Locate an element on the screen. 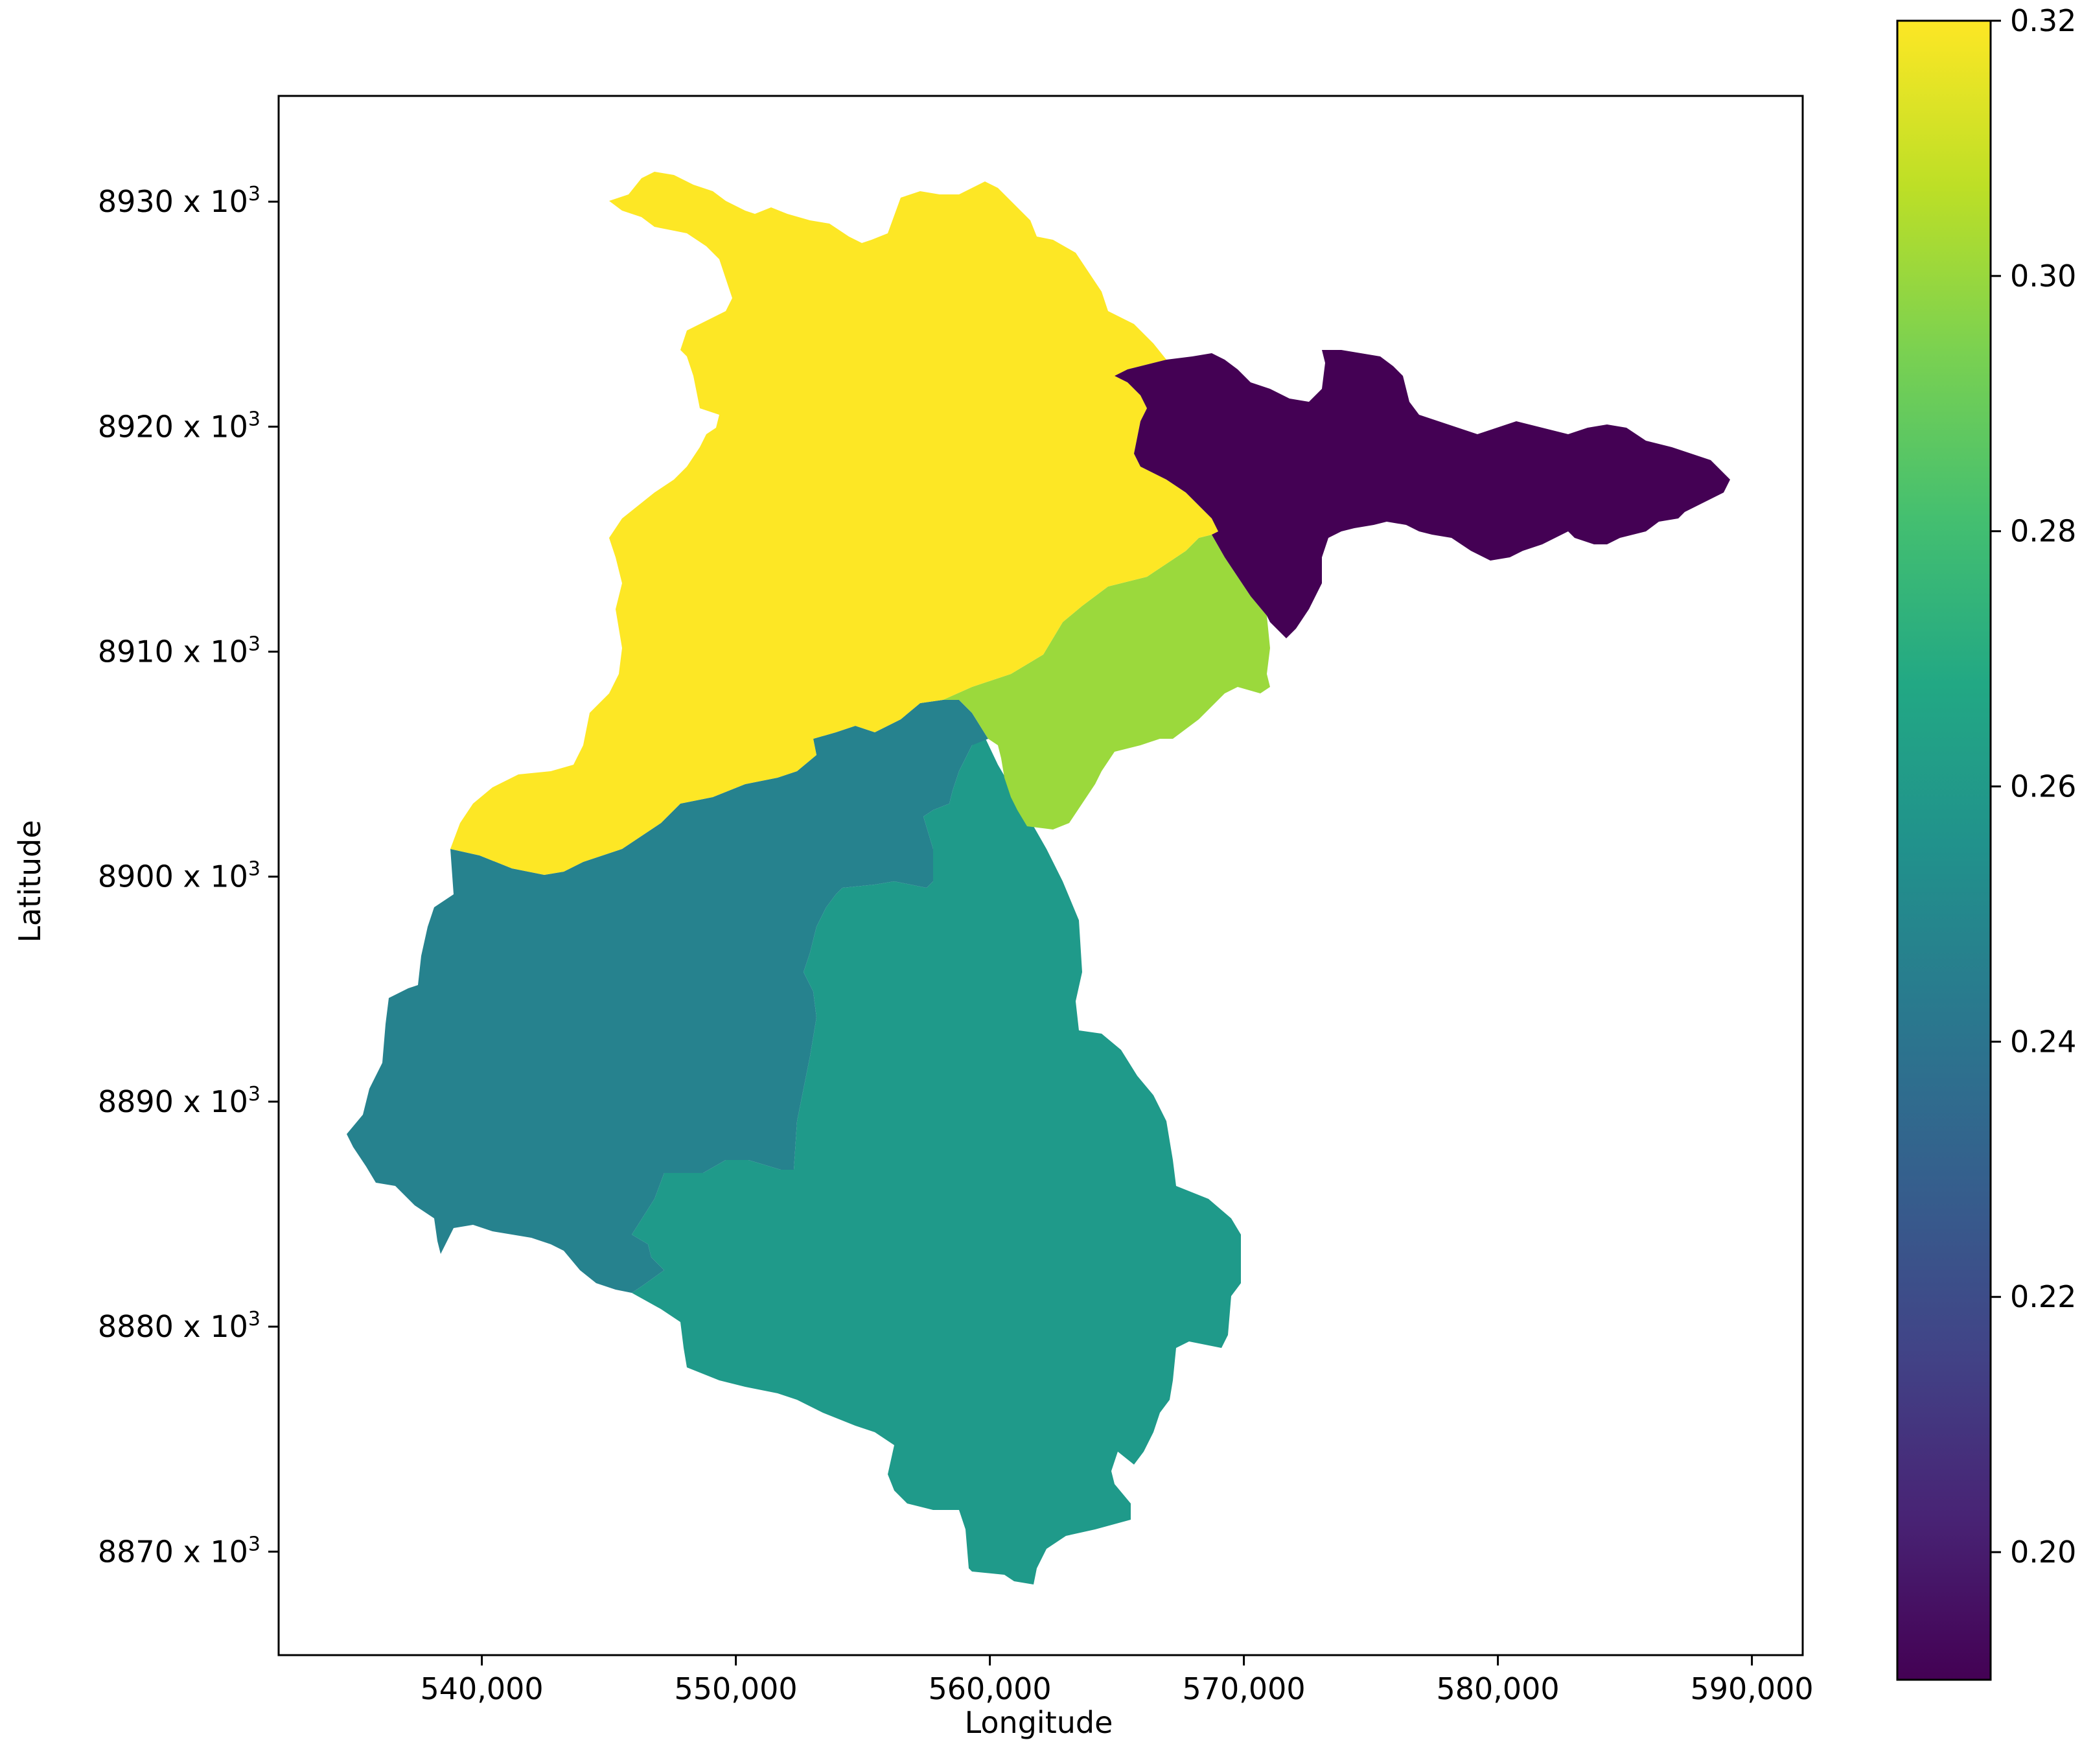  colorbar-tick-label: 0.26 is located at coordinates (2043, 786).